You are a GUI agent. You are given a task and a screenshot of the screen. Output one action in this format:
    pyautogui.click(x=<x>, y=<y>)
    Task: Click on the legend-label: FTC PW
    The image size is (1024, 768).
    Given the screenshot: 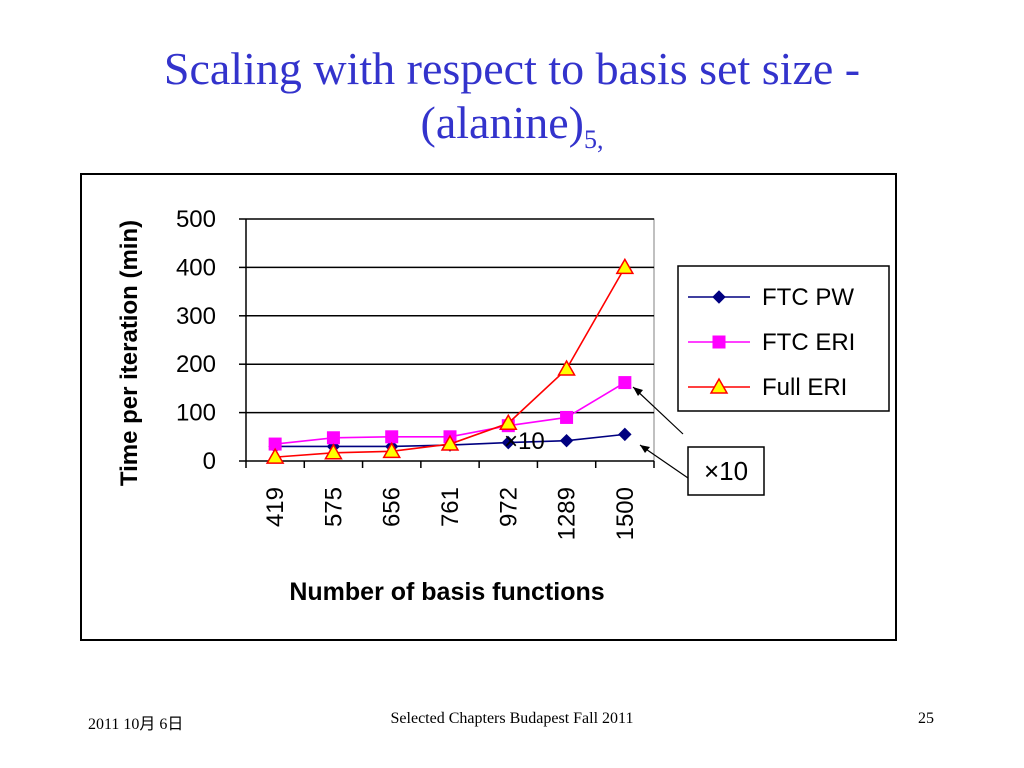 What is the action you would take?
    pyautogui.click(x=808, y=297)
    